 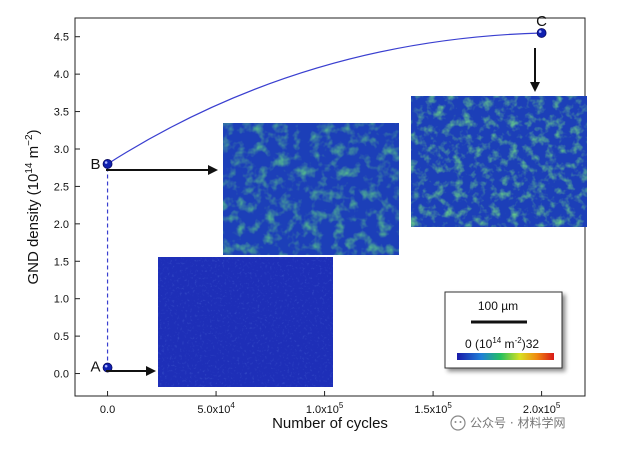 I want to click on y-tick-label-8: 4.0, so click(x=61, y=75).